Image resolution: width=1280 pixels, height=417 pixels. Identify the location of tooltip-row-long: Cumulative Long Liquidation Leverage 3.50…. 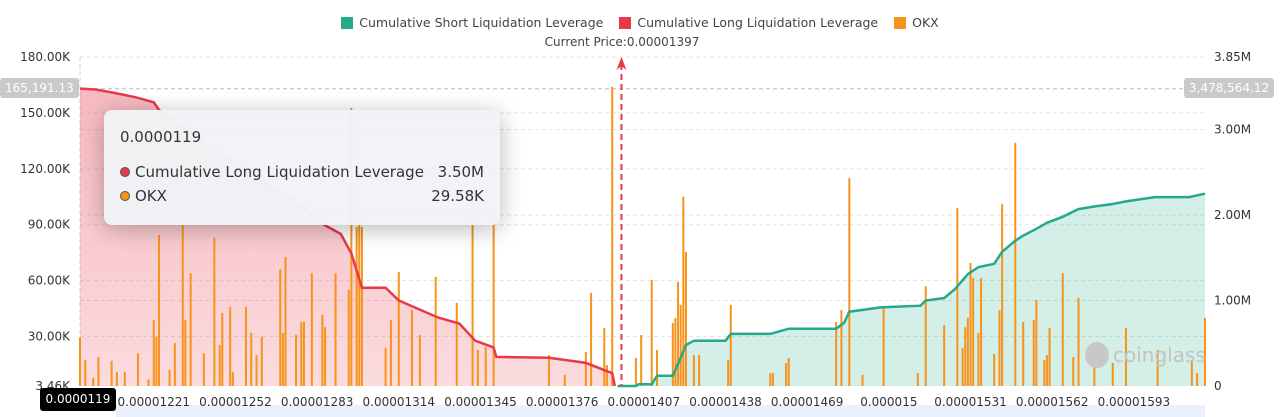
(302, 172).